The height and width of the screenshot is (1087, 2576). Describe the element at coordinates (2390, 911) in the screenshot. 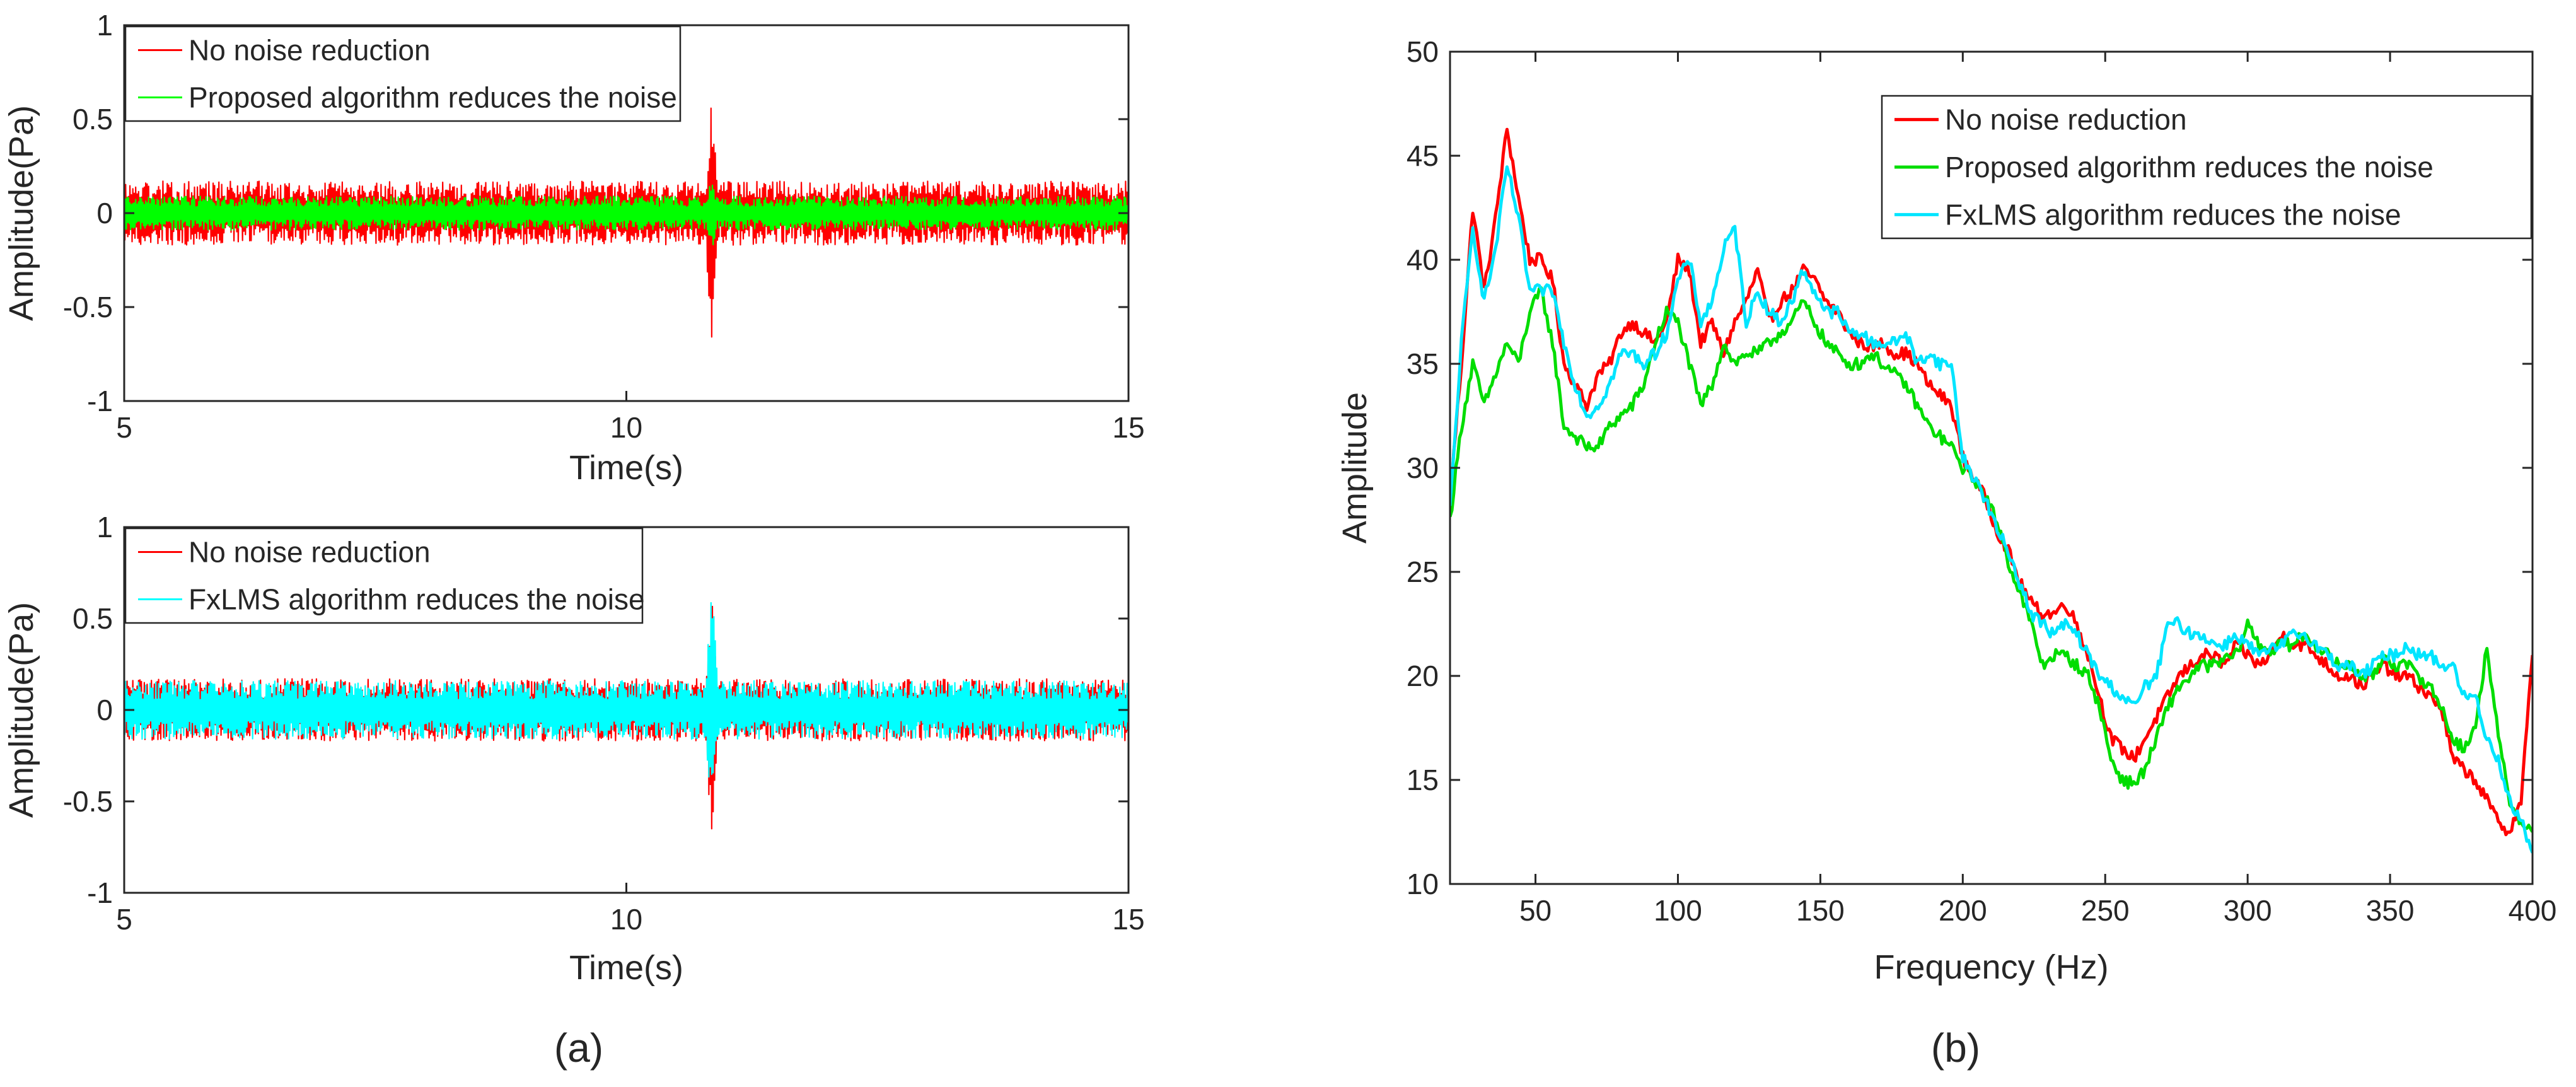

I see `x-tick-label: 350` at that location.